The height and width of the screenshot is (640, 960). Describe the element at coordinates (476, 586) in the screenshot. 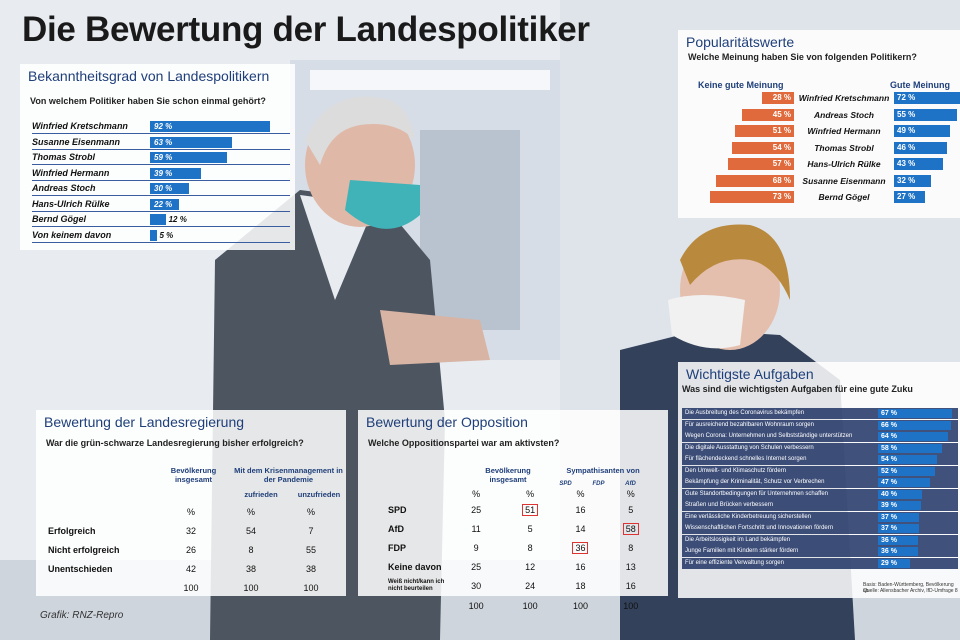

I see `table-cell: 30` at that location.